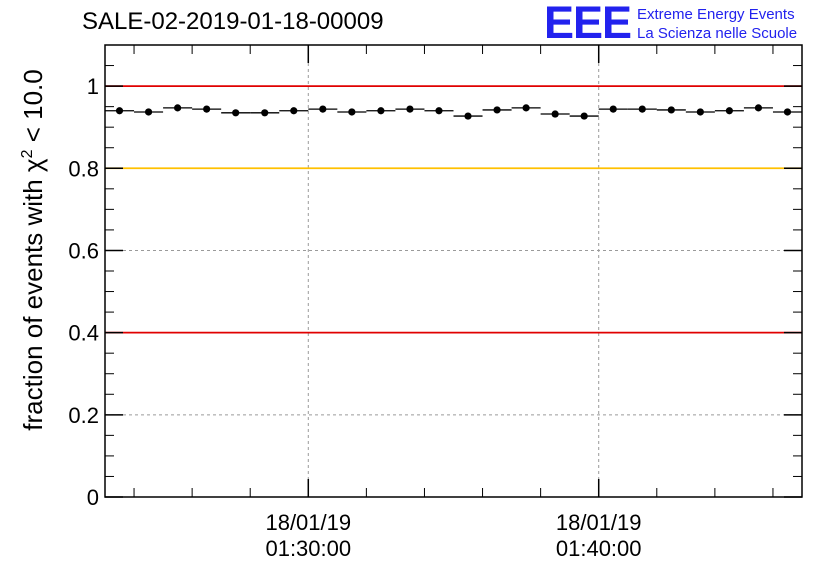 This screenshot has height=572, width=836. What do you see at coordinates (453, 112) in the screenshot?
I see `data-layer` at bounding box center [453, 112].